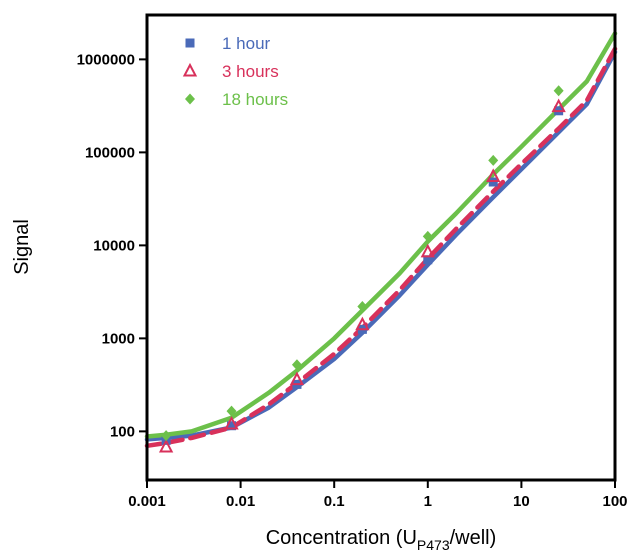  I want to click on y-tick-label: 1000000, so click(106, 59).